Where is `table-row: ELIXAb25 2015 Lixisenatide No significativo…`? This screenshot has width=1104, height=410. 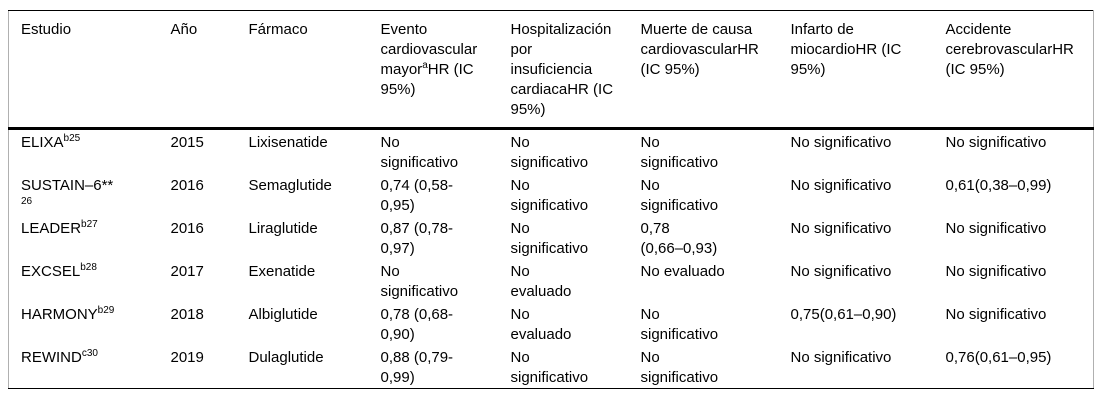 table-row: ELIXAb25 2015 Lixisenatide No significativo… is located at coordinates (551, 151).